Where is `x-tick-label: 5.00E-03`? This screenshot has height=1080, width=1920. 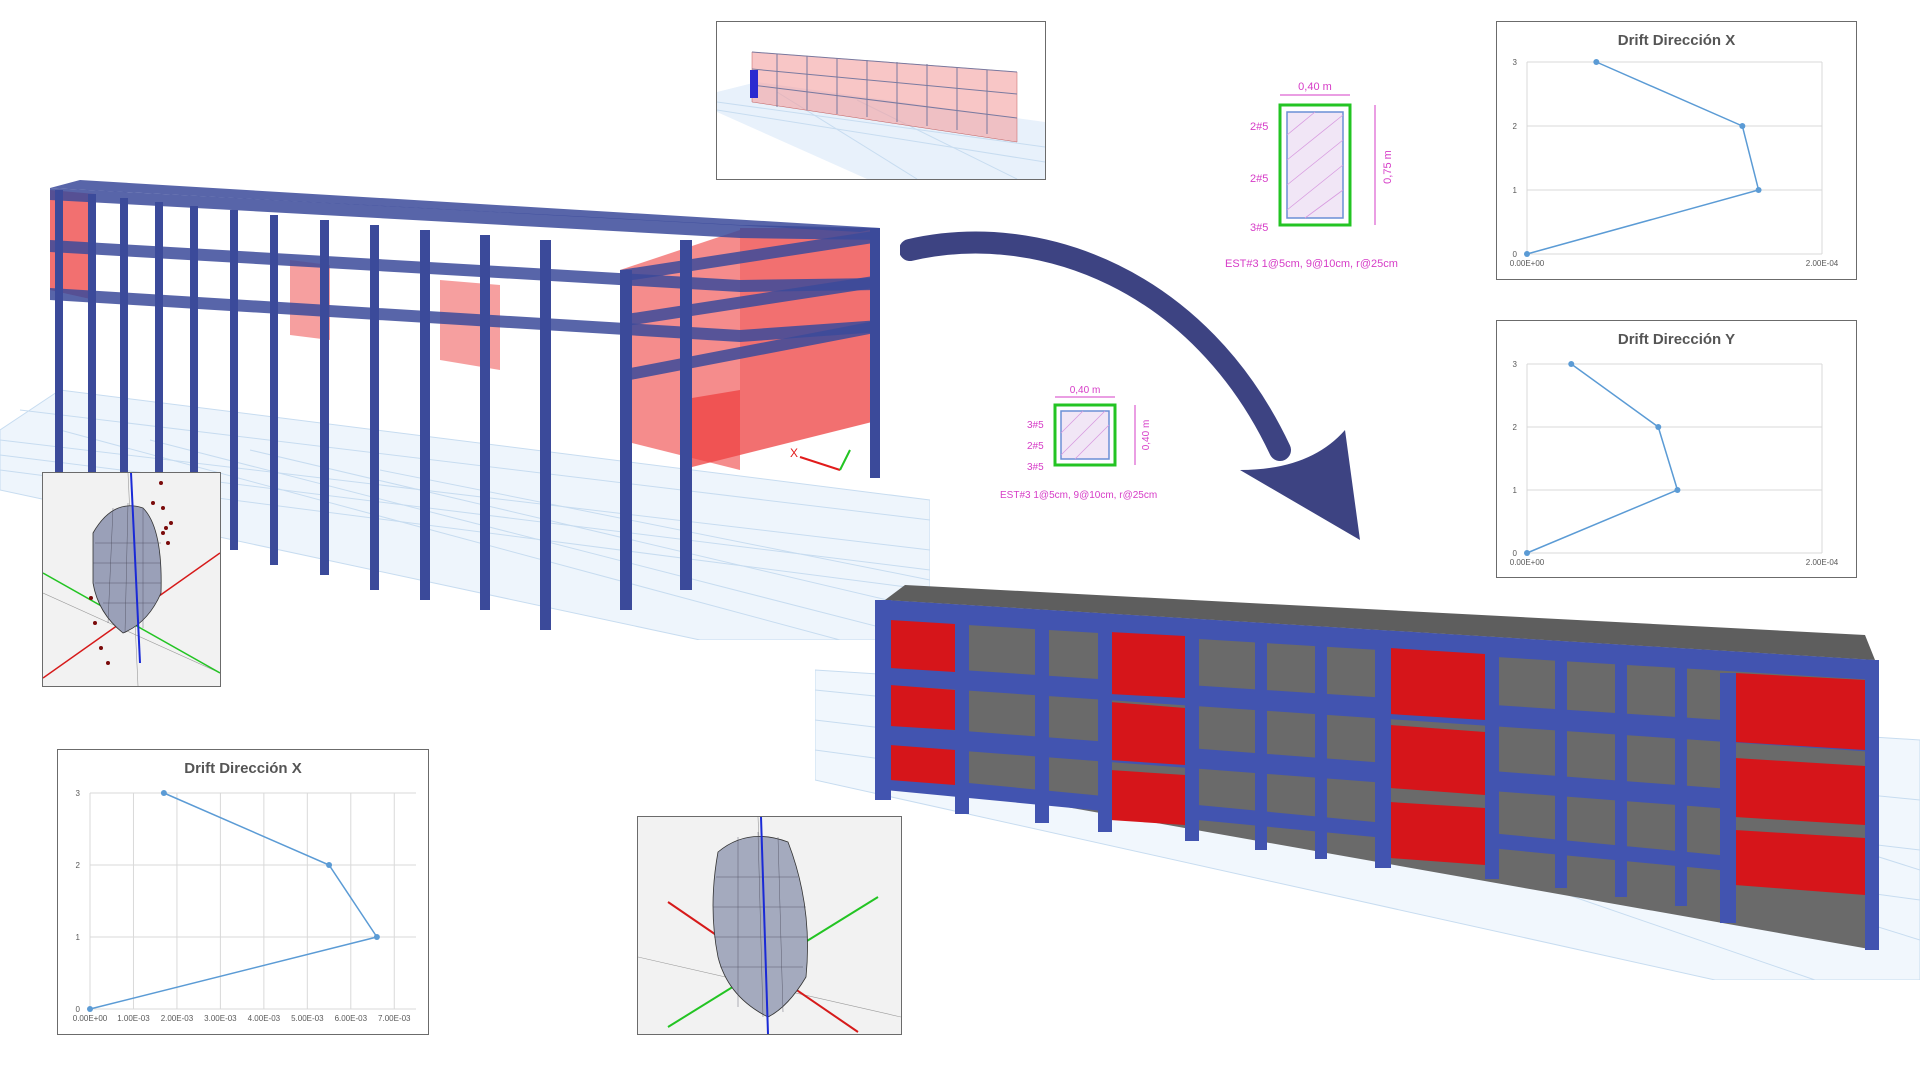
x-tick-label: 5.00E-03 is located at coordinates (307, 1018).